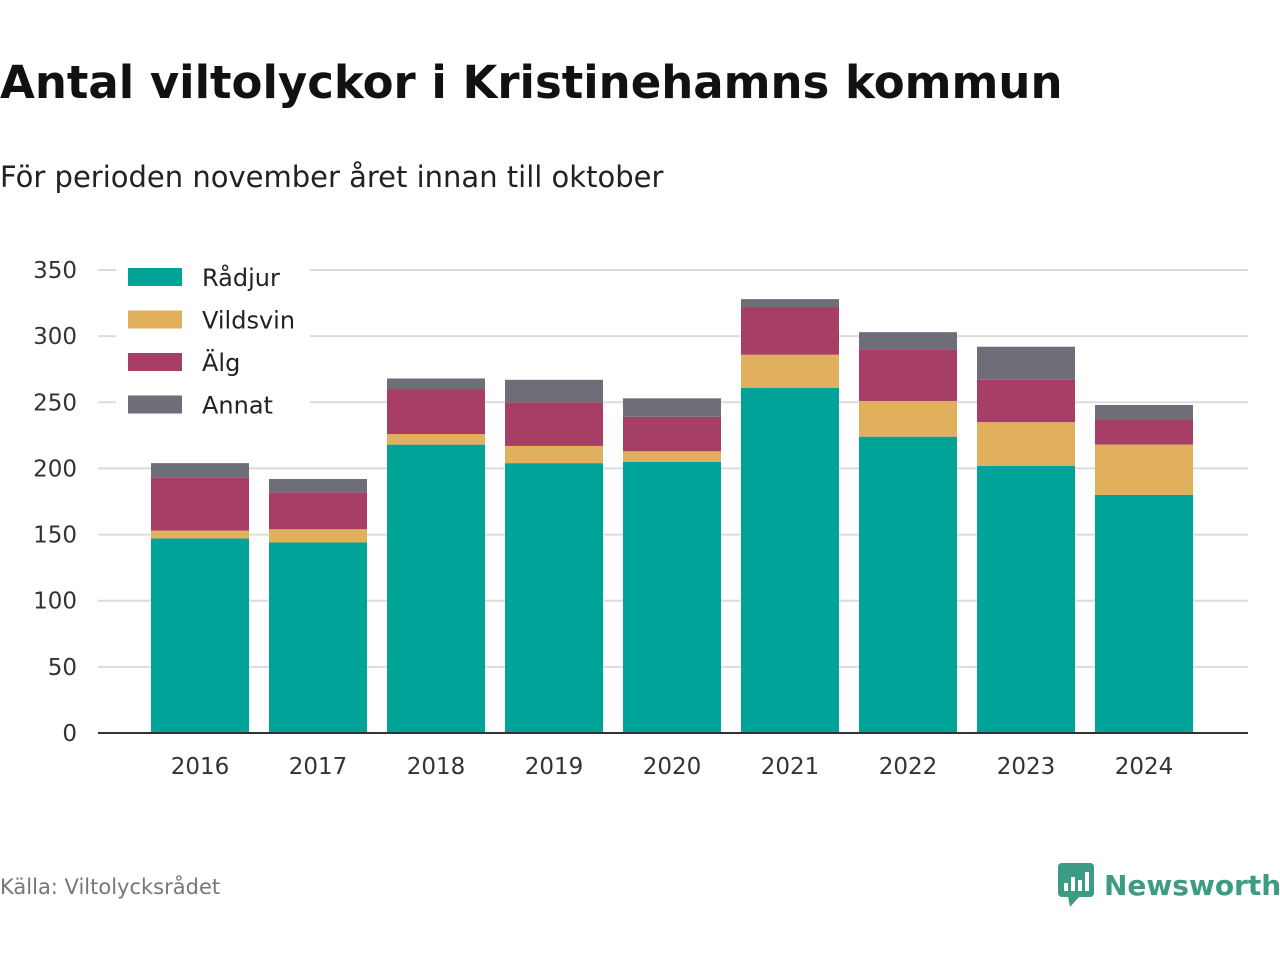  Describe the element at coordinates (1144, 767) in the screenshot. I see `x-tick-label: 2024` at that location.